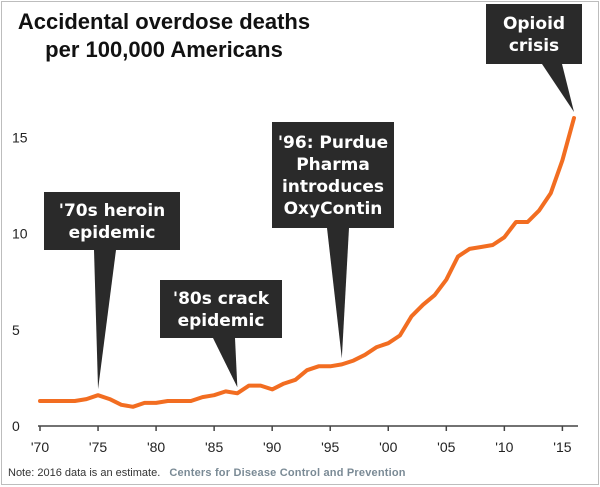 This screenshot has height=487, width=600. Describe the element at coordinates (214, 447) in the screenshot. I see `x-tick-label: '85` at that location.